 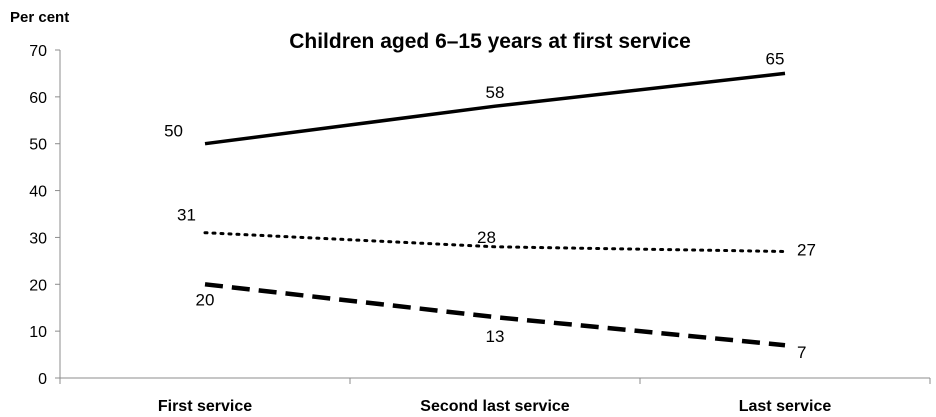 I want to click on y-tick-label: 70, so click(x=38, y=51).